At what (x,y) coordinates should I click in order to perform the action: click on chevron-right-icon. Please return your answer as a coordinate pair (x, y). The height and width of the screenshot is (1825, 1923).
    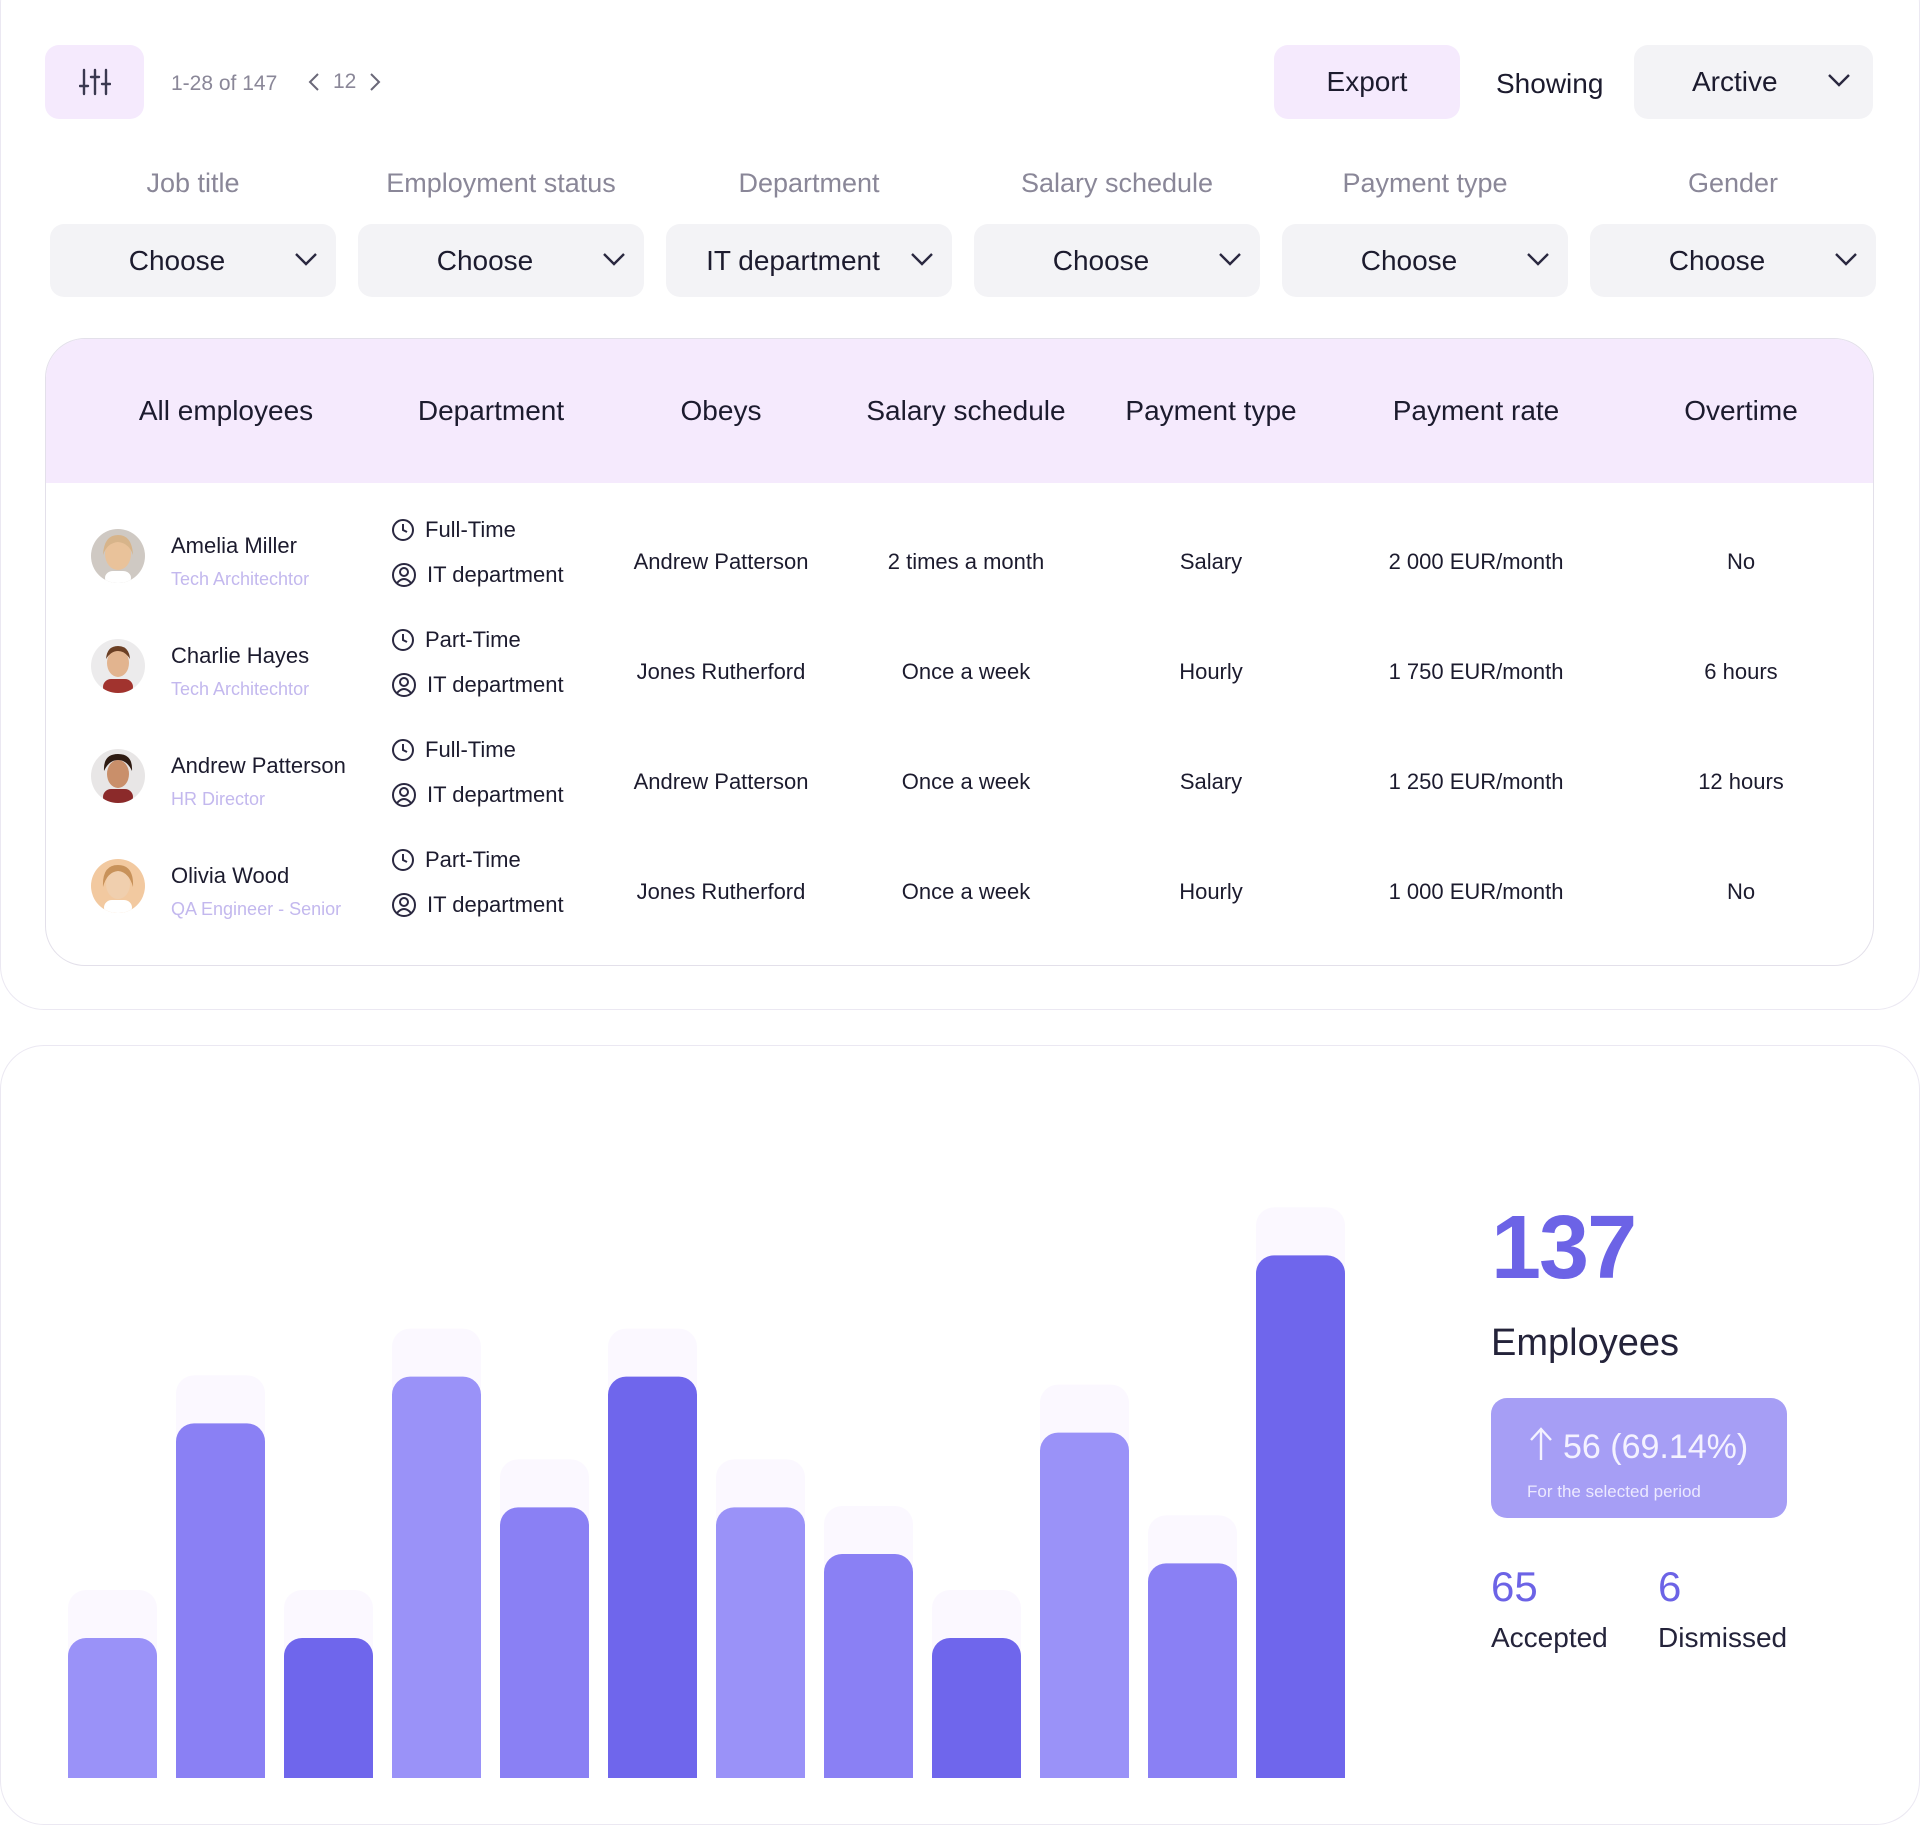
    Looking at the image, I should click on (375, 82).